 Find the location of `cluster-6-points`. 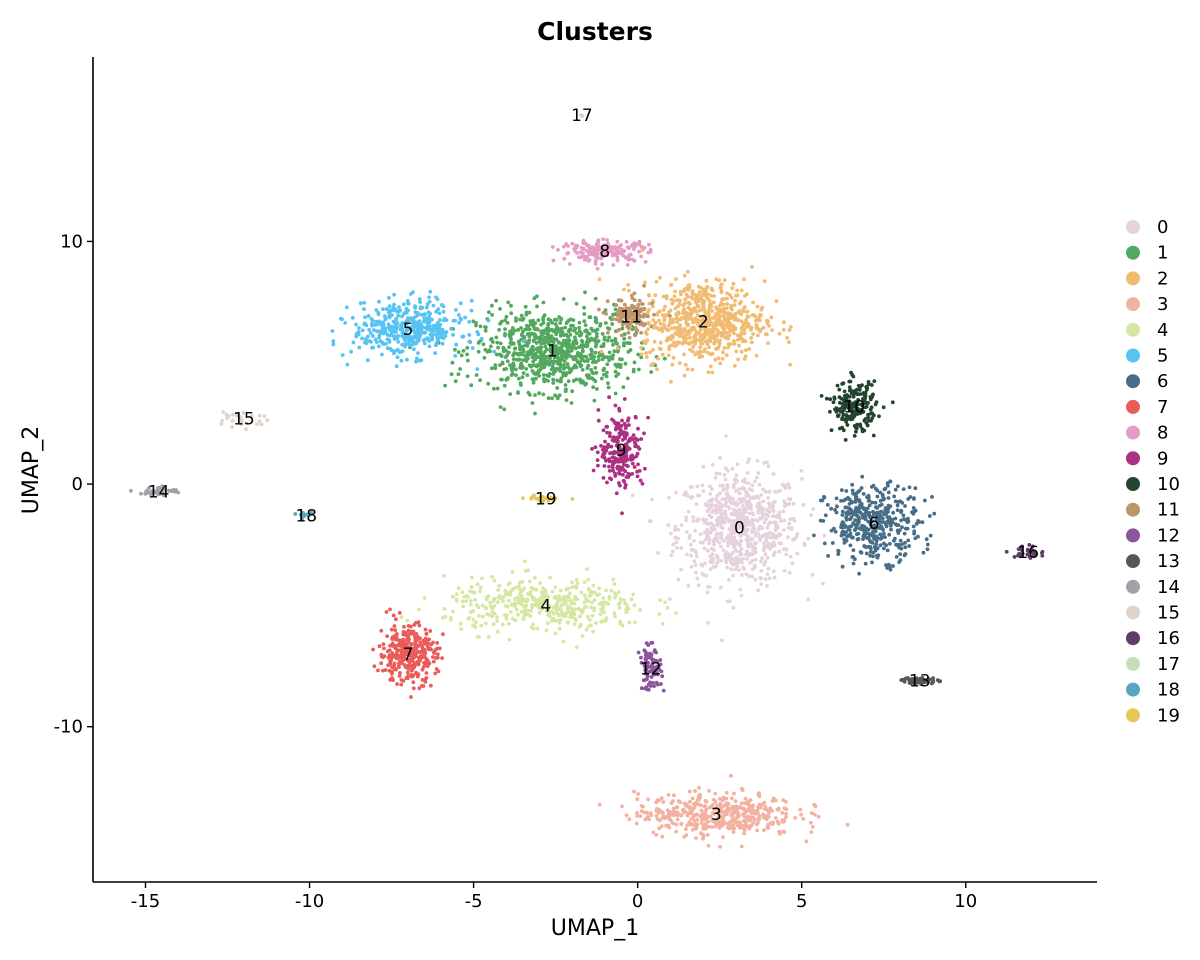

cluster-6-points is located at coordinates (874, 525).